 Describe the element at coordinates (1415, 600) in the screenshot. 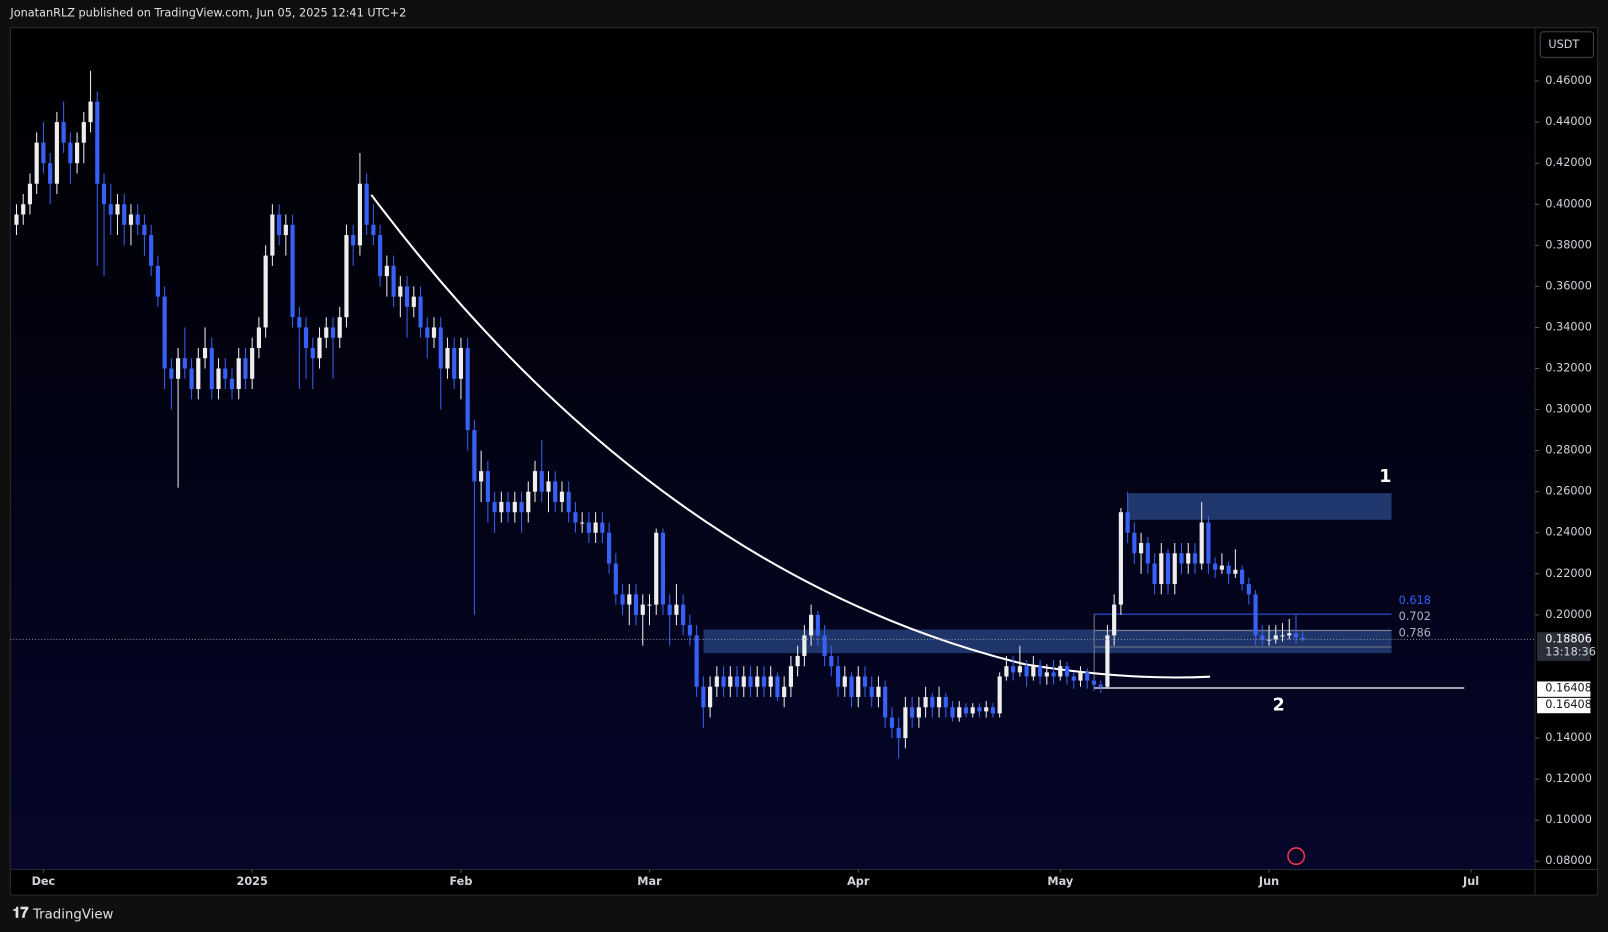

I see `fib-label: 0.618` at that location.